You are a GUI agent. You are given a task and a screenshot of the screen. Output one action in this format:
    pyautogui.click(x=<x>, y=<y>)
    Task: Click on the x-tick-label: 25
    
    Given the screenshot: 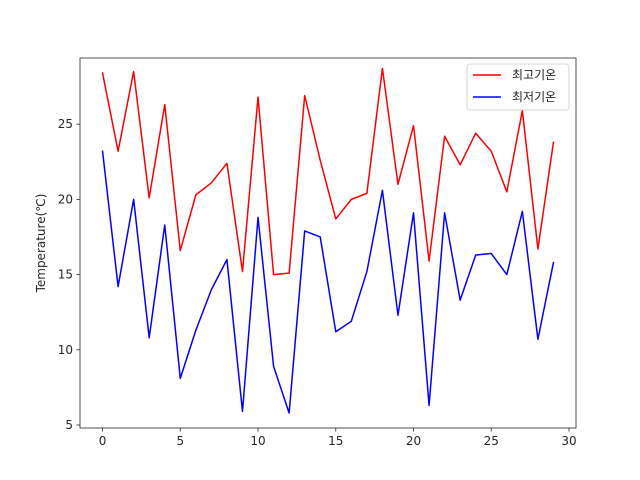 What is the action you would take?
    pyautogui.click(x=491, y=441)
    